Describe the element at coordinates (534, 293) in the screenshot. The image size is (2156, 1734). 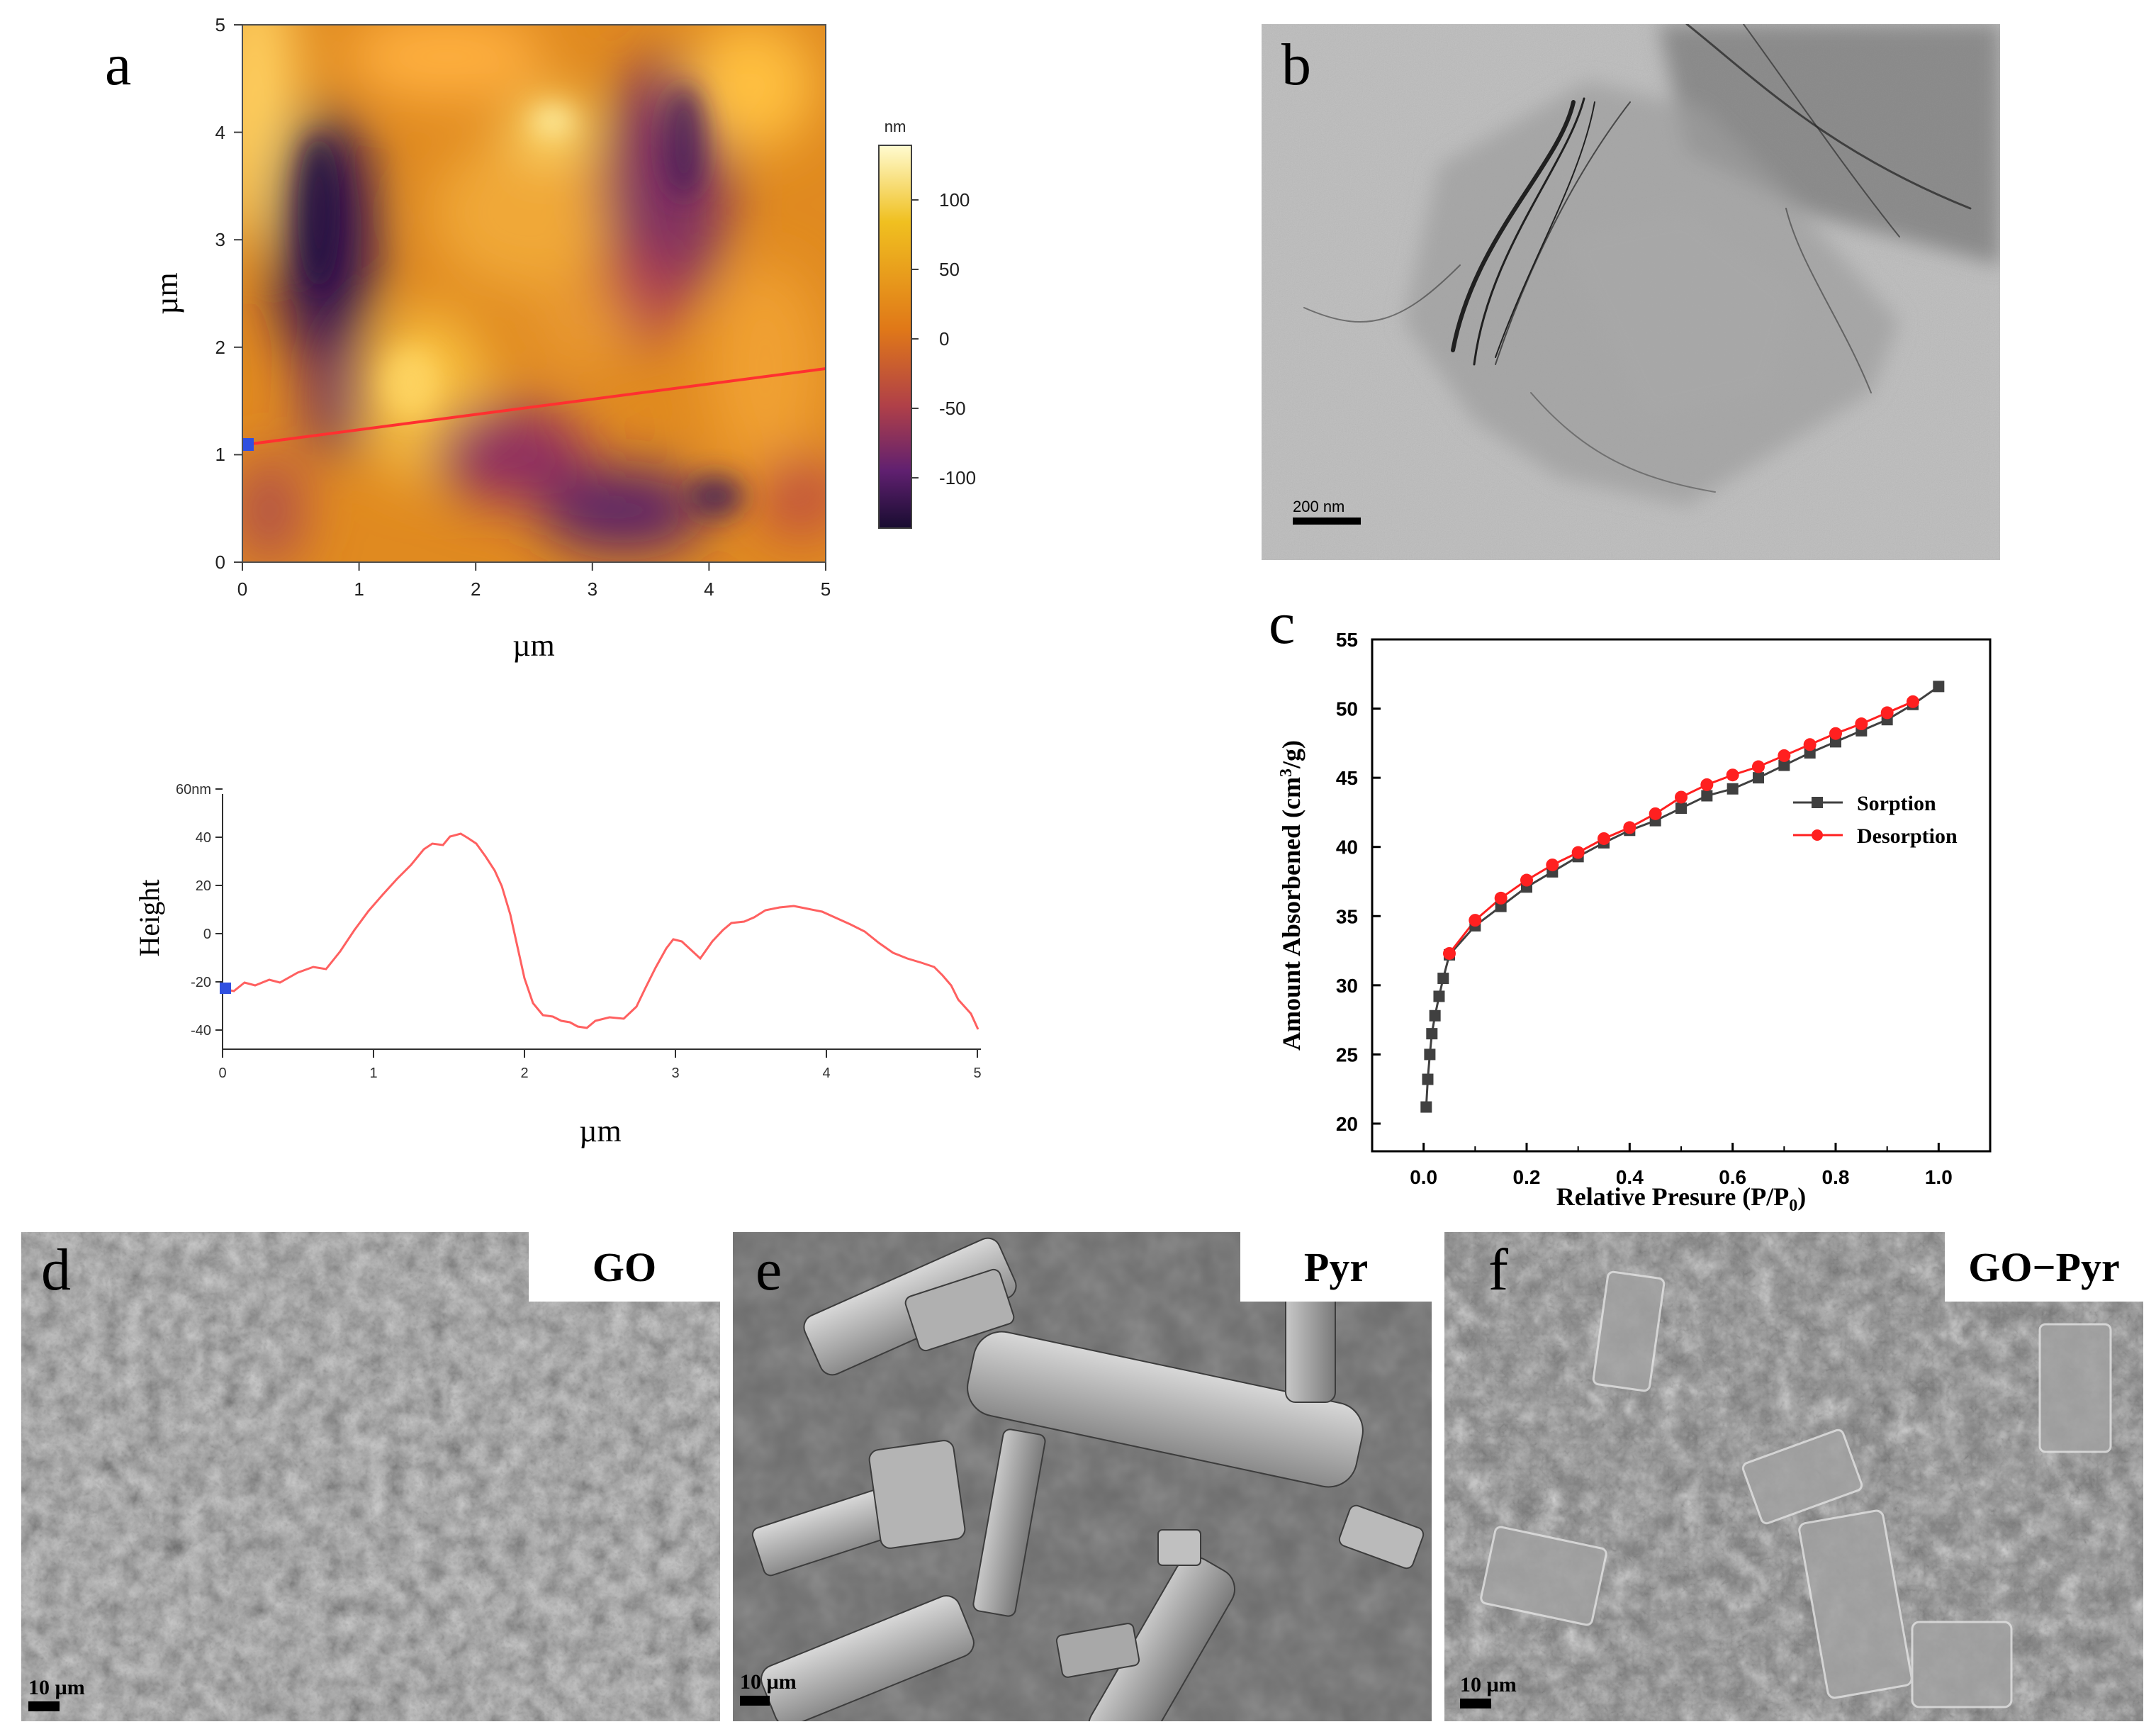
I see `afm-height-map` at that location.